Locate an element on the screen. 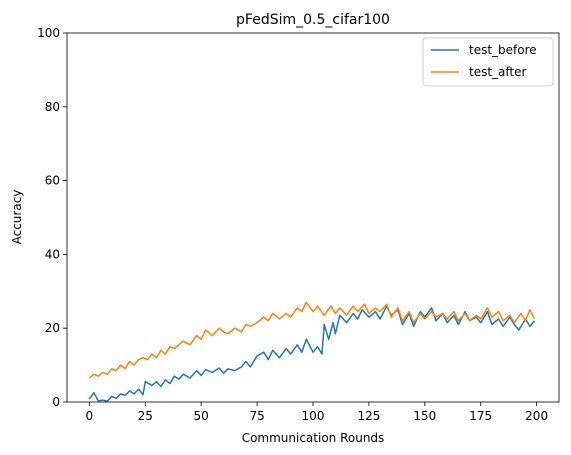  y-tick-label: 0 is located at coordinates (56, 402).